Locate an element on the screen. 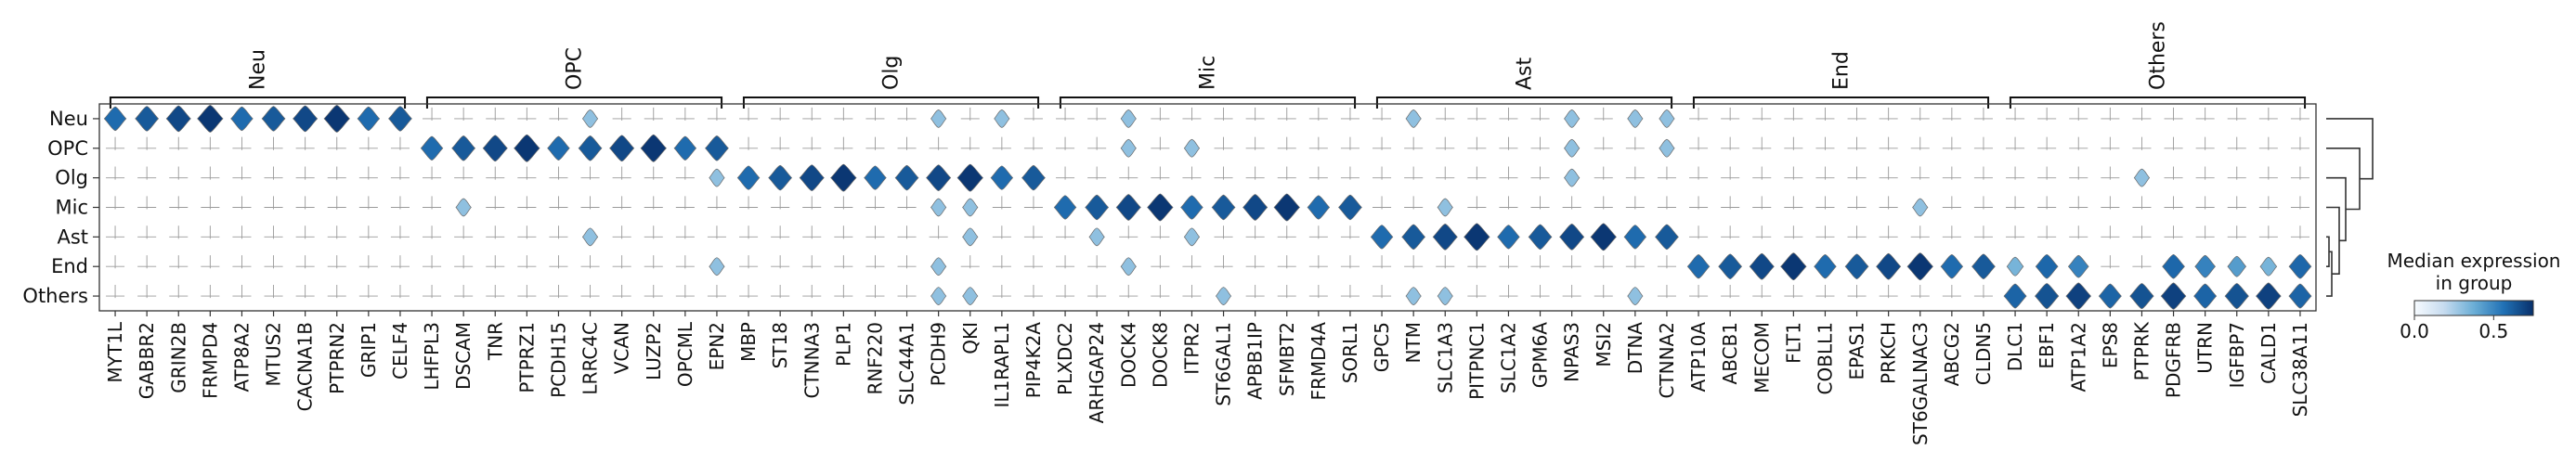 The image size is (2576, 463). violin-mic-pdgfrb is located at coordinates (2173, 203).